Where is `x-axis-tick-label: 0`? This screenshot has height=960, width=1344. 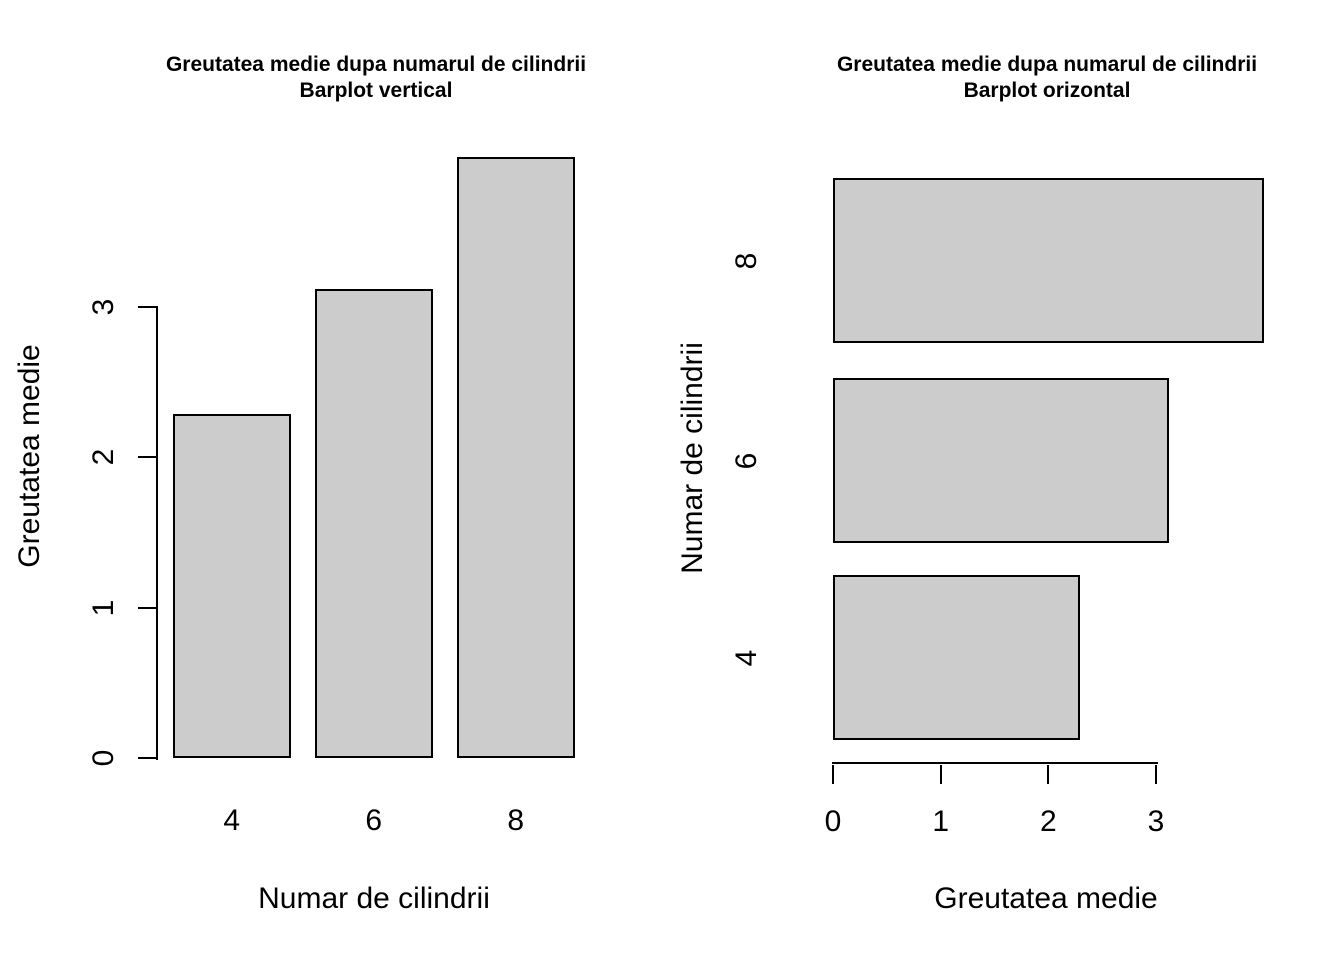
x-axis-tick-label: 0 is located at coordinates (833, 821).